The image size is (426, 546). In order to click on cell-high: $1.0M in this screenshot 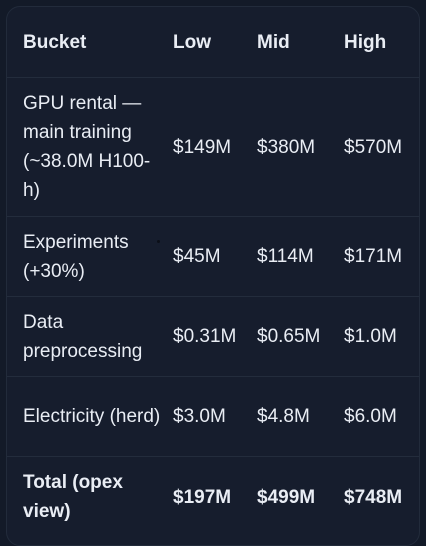, I will do `click(378, 336)`.